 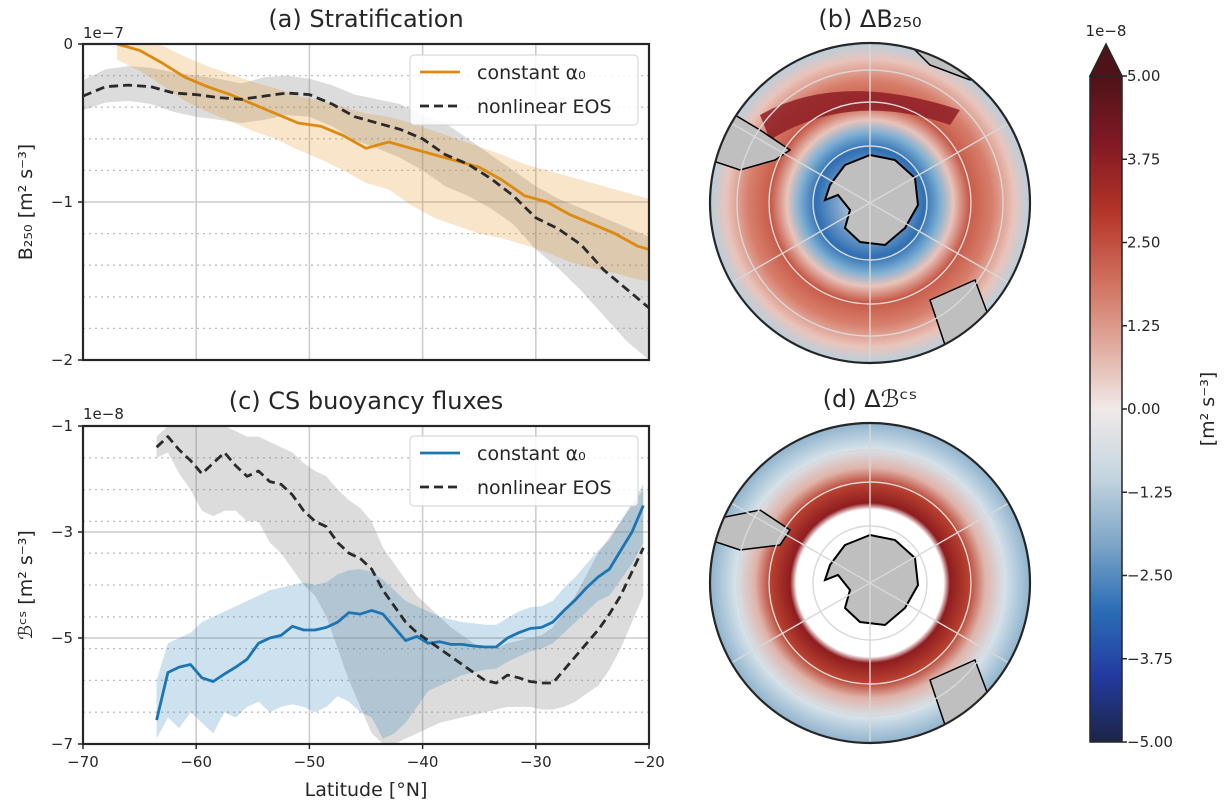 What do you see at coordinates (1143, 409) in the screenshot?
I see `colorbar-tick-label: 0.00` at bounding box center [1143, 409].